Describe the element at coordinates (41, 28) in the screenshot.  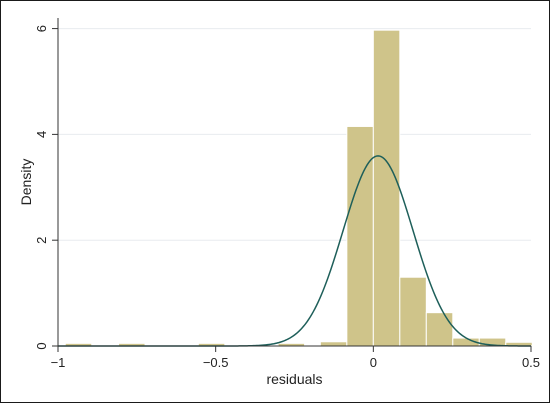
I see `y-tick-label-3: 6` at that location.